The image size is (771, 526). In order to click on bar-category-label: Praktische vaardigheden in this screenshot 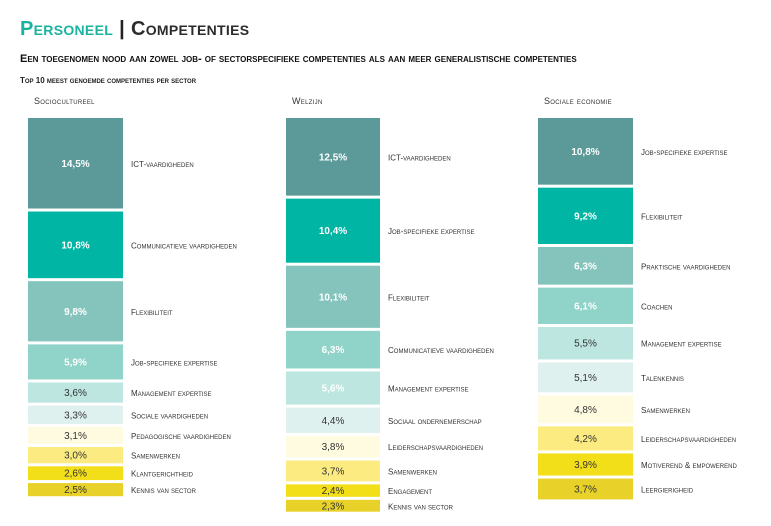, I will do `click(685, 266)`.